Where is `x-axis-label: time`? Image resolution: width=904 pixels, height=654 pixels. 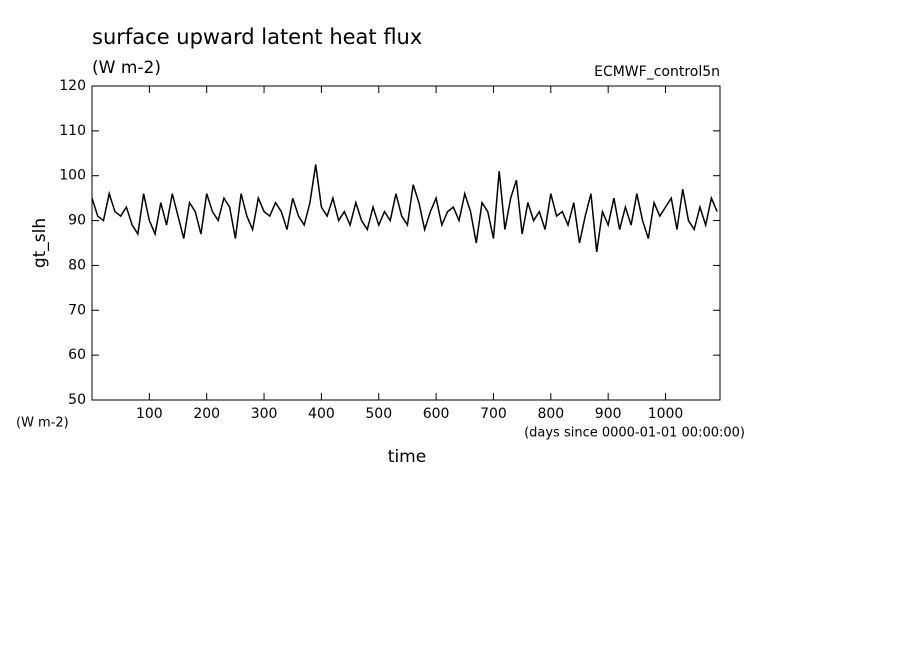
x-axis-label: time is located at coordinates (407, 457).